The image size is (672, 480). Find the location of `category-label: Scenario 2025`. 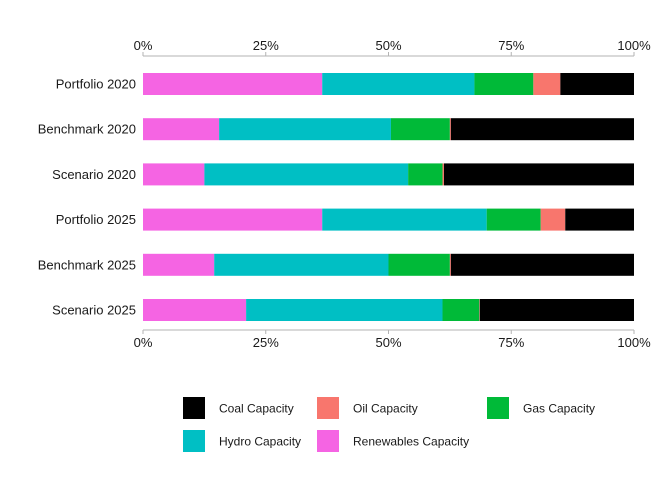

category-label: Scenario 2025 is located at coordinates (94, 310).